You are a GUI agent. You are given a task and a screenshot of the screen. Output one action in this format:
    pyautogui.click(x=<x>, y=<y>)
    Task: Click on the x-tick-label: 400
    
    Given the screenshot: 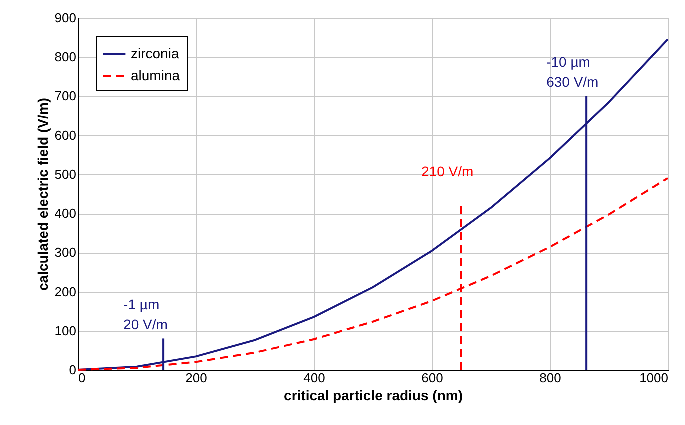 What is the action you would take?
    pyautogui.click(x=315, y=378)
    